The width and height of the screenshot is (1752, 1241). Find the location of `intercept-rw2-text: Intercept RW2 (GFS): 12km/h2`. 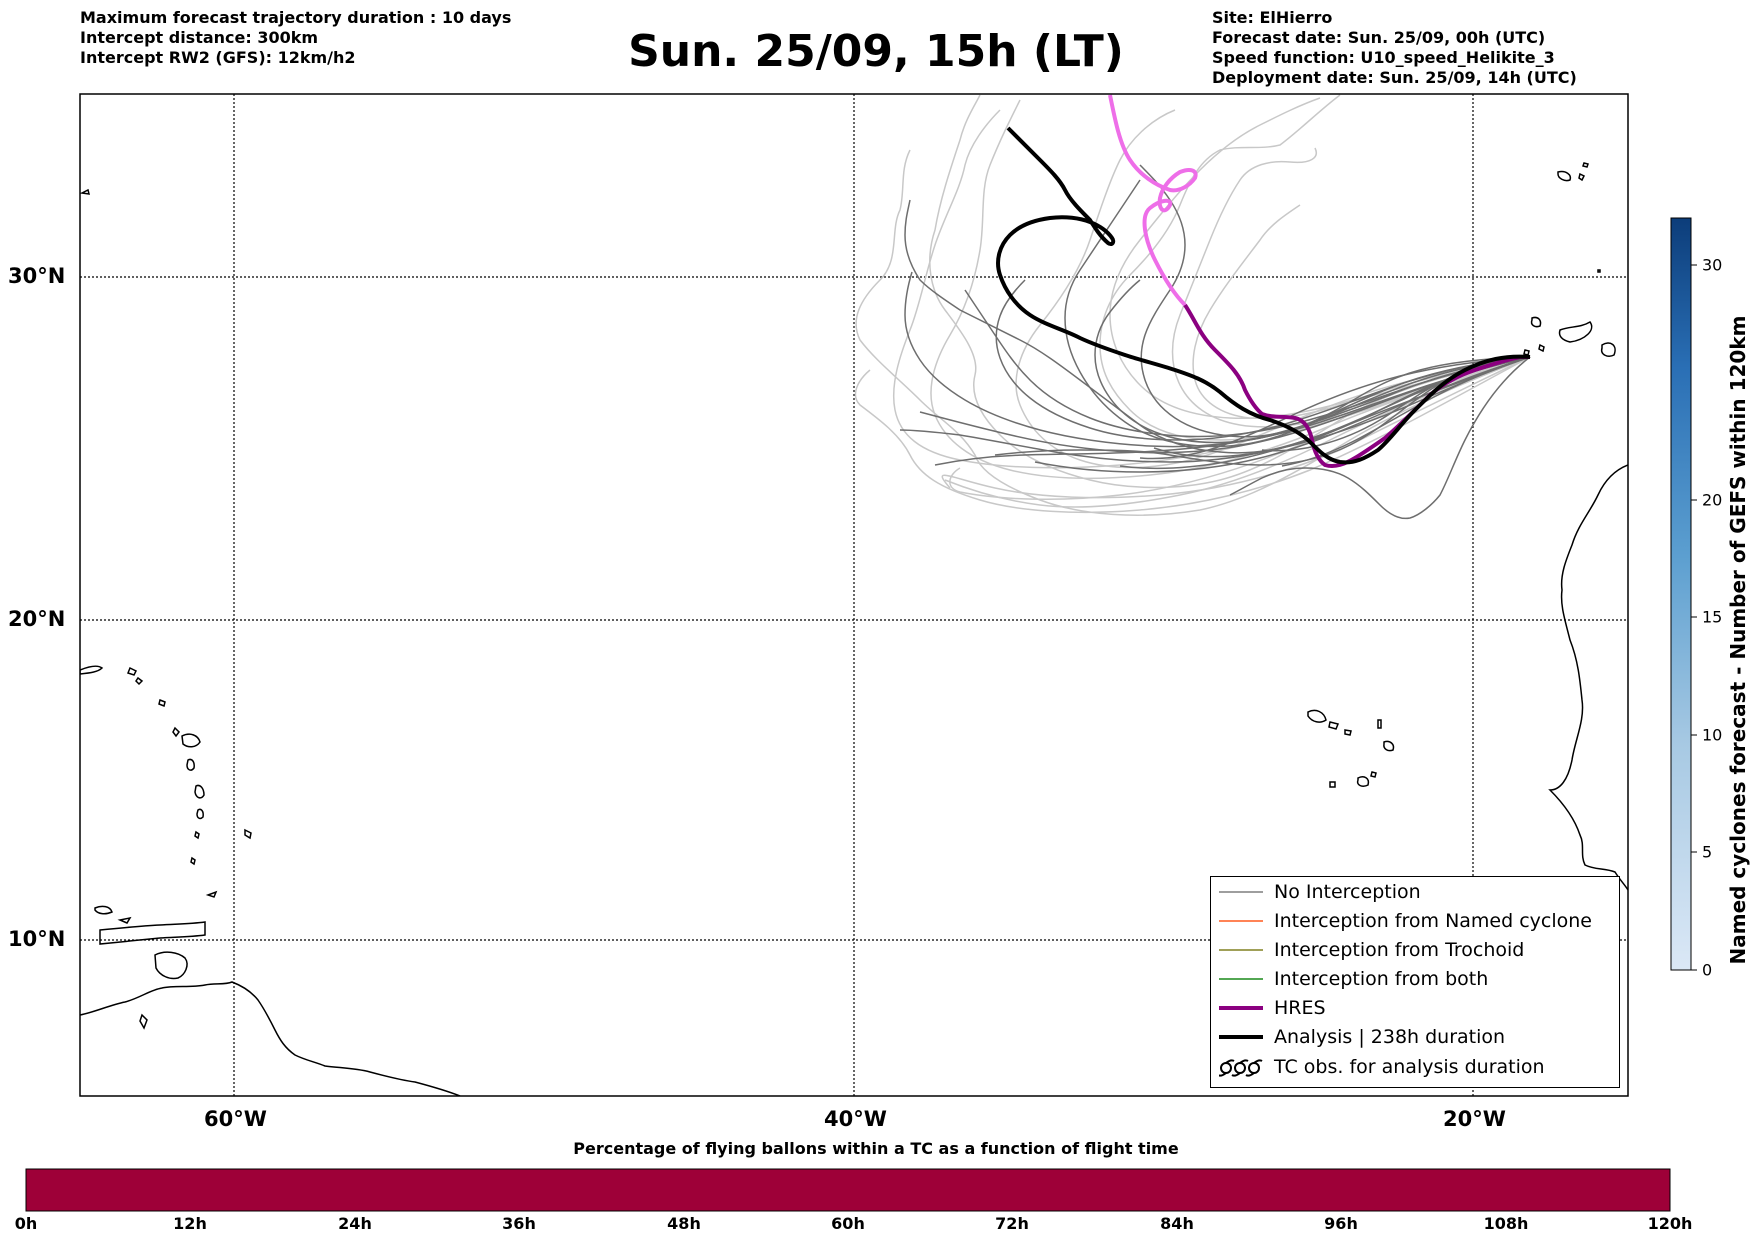

intercept-rw2-text: Intercept RW2 (GFS): 12km/h2 is located at coordinates (218, 57).